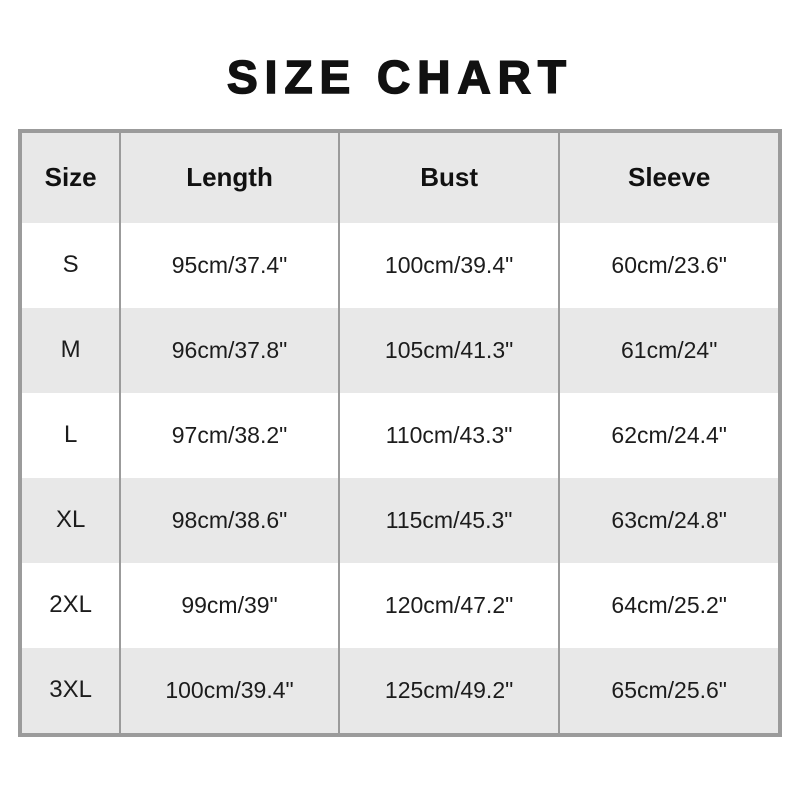 The height and width of the screenshot is (800, 800). Describe the element at coordinates (229, 520) in the screenshot. I see `length-cell: 98cm/38.6"` at that location.